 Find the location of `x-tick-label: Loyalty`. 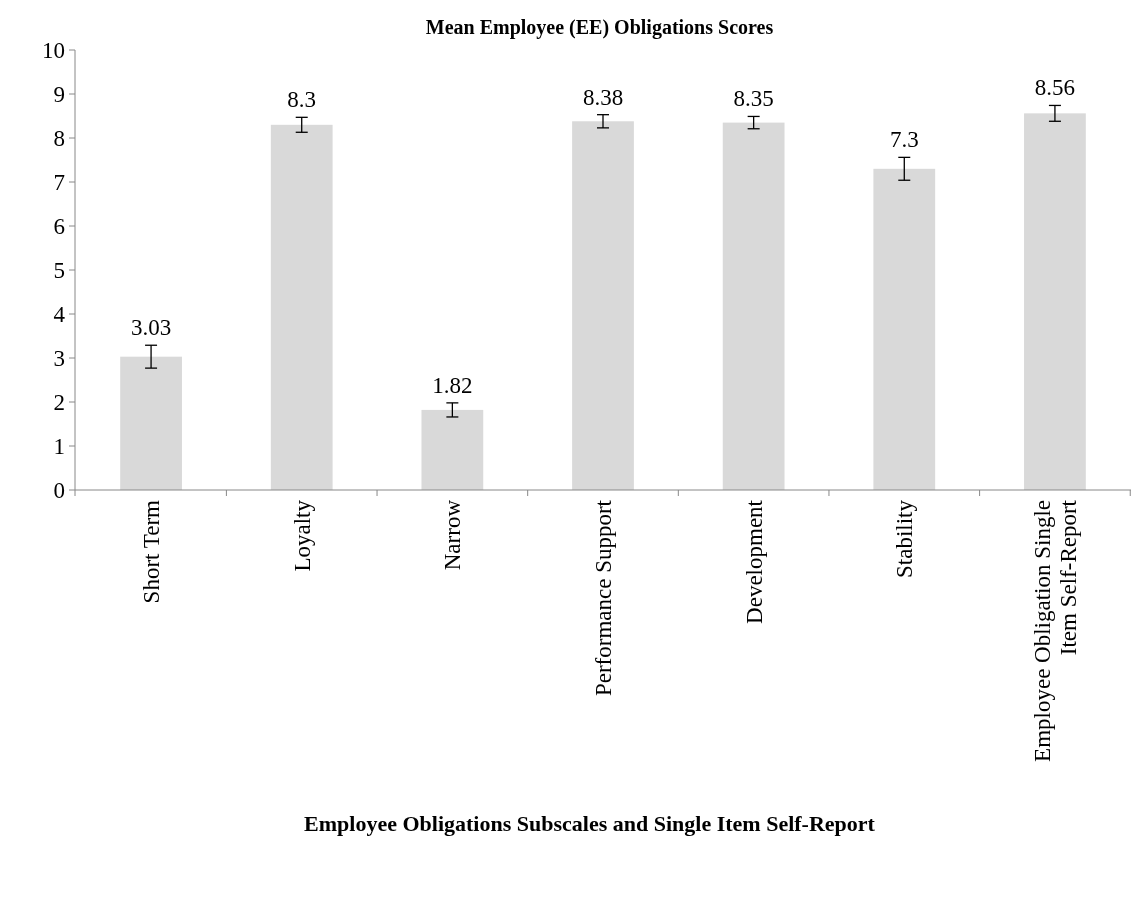

x-tick-label: Loyalty is located at coordinates (302, 535).